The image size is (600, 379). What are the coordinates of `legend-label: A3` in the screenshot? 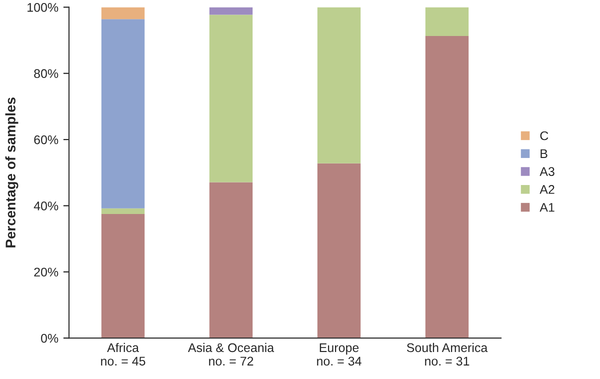 It's located at (547, 171).